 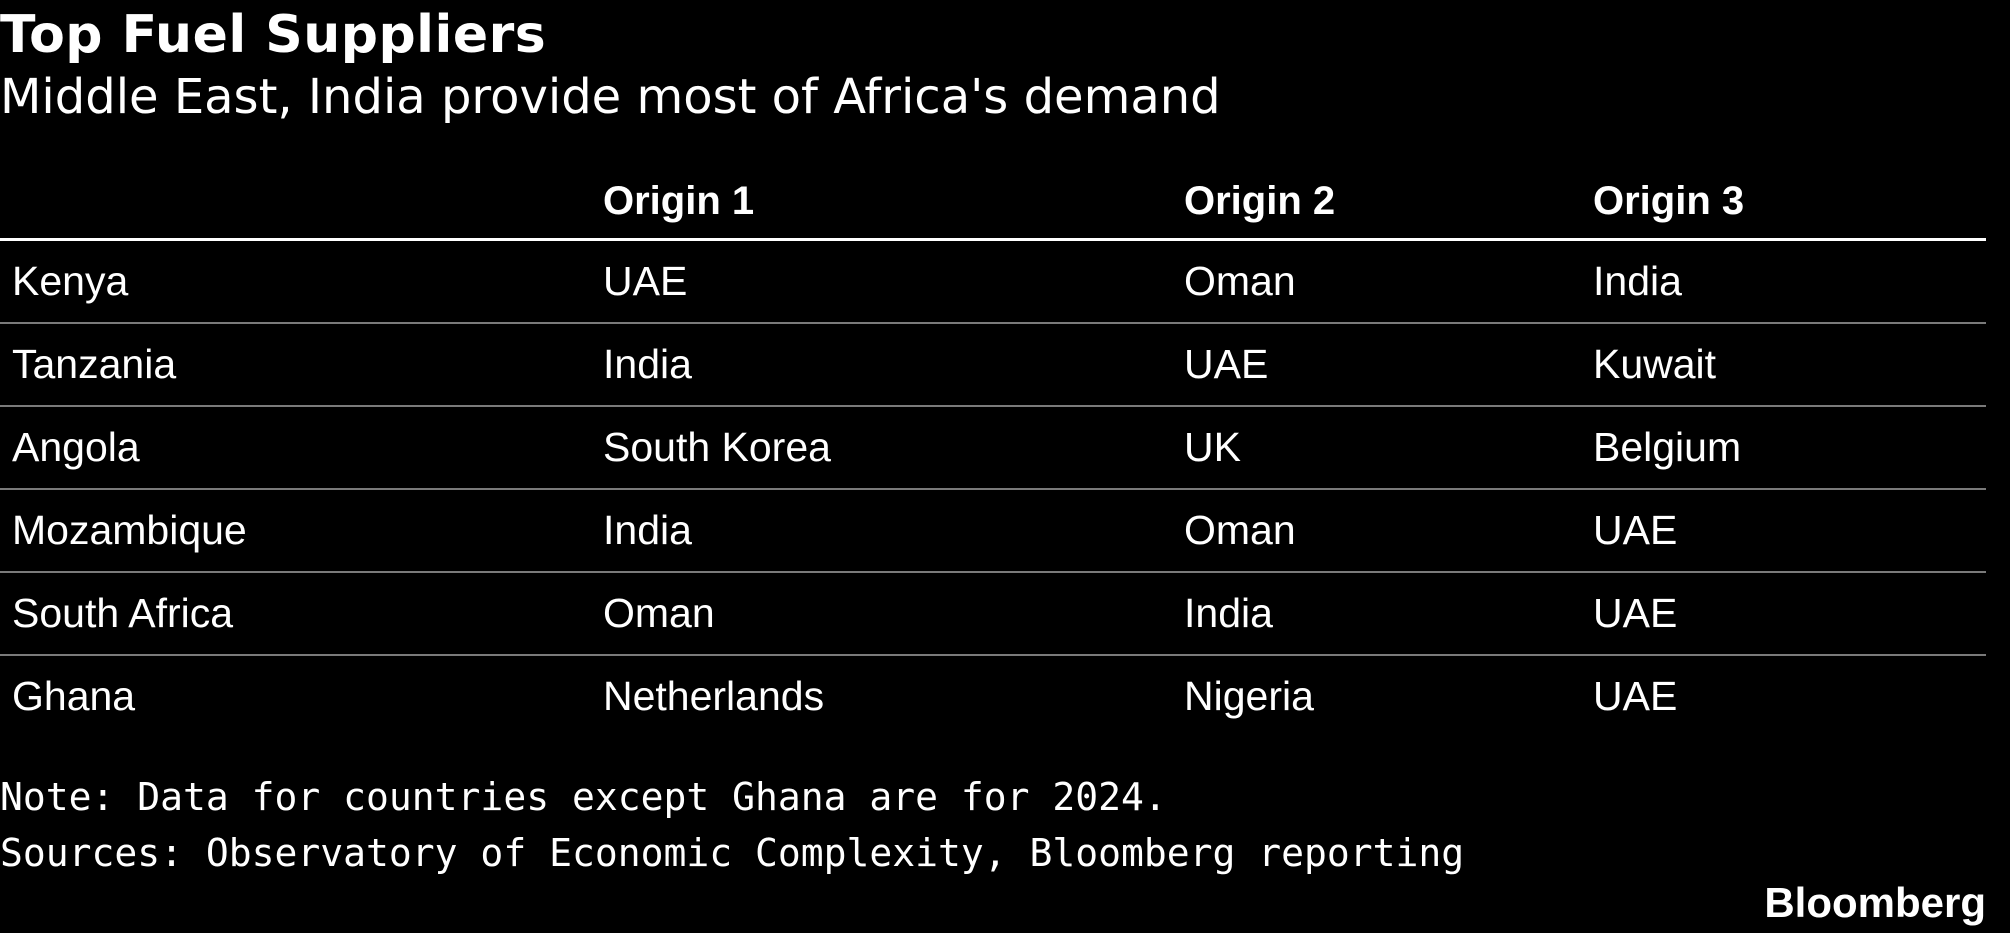 What do you see at coordinates (993, 448) in the screenshot?
I see `table-row: Angola South Korea UK Belgium` at bounding box center [993, 448].